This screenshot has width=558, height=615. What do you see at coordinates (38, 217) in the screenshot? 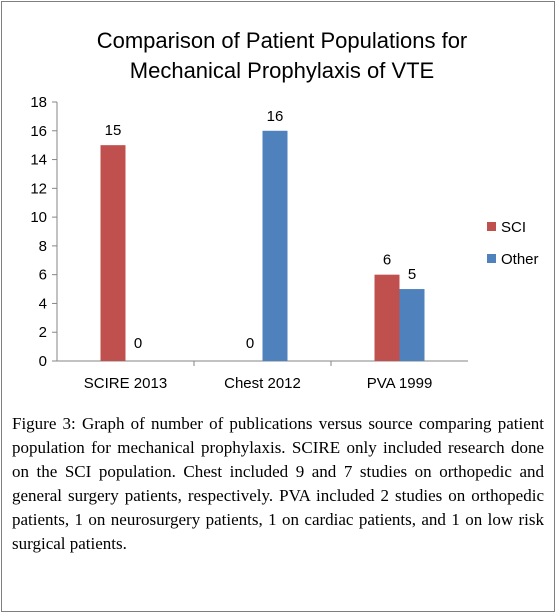
I see `y-tick-label: 10` at bounding box center [38, 217].